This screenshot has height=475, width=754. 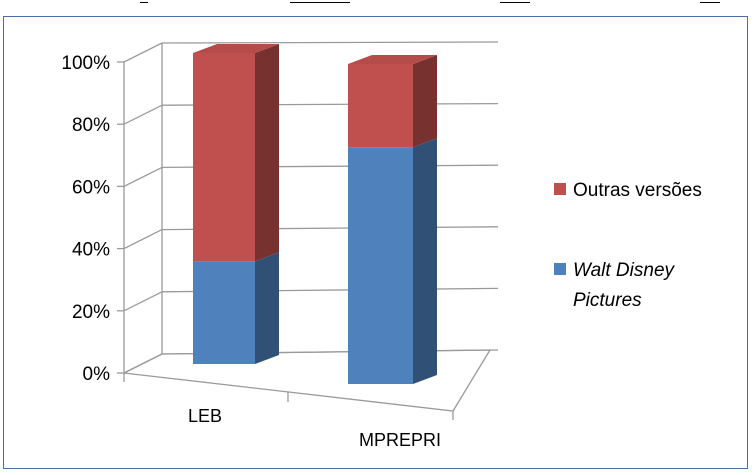 What do you see at coordinates (637, 190) in the screenshot?
I see `legend-label: Outras versões` at bounding box center [637, 190].